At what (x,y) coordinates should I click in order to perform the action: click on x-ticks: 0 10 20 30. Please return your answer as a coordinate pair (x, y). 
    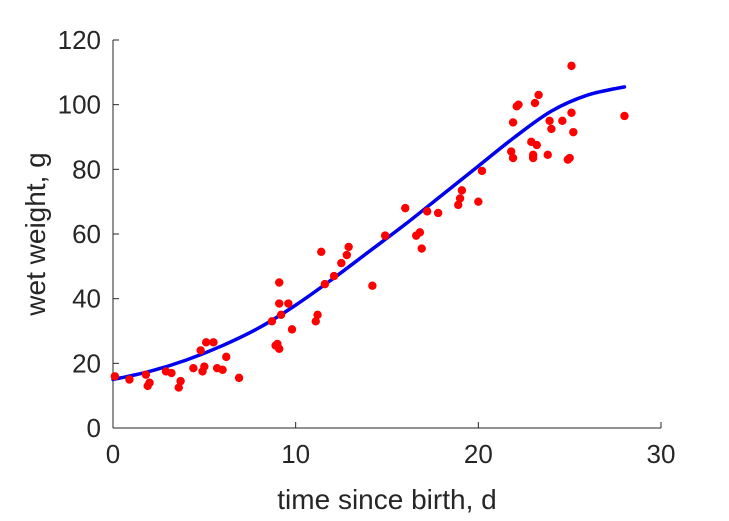
    Looking at the image, I should click on (391, 445).